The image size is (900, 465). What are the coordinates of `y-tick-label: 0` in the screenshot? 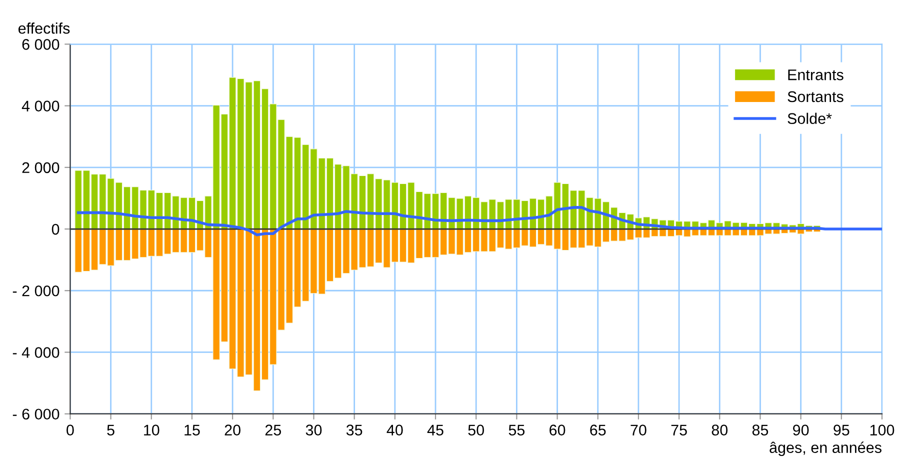 It's located at (56, 229).